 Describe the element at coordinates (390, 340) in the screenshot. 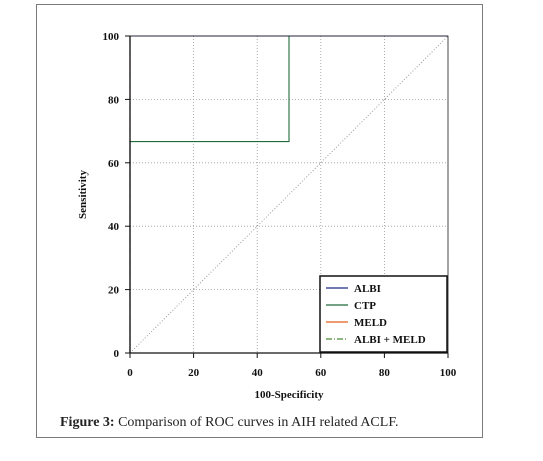

I see `legend-label-albi-meld: ALBI + MELD` at that location.